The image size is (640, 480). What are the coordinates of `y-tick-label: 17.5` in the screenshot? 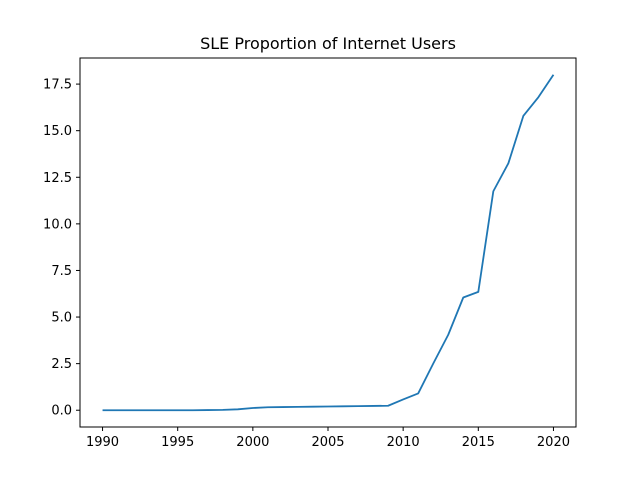 It's located at (57, 85).